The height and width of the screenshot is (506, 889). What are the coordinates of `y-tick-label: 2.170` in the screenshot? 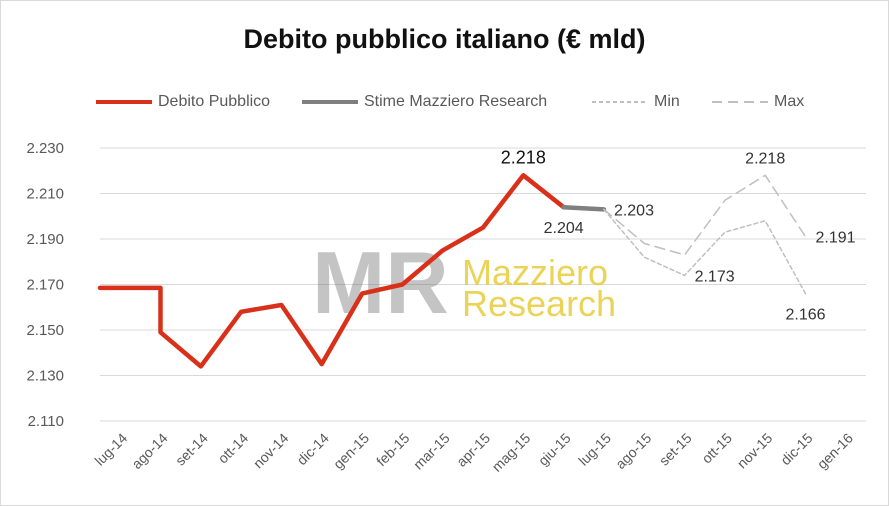 It's located at (45, 285).